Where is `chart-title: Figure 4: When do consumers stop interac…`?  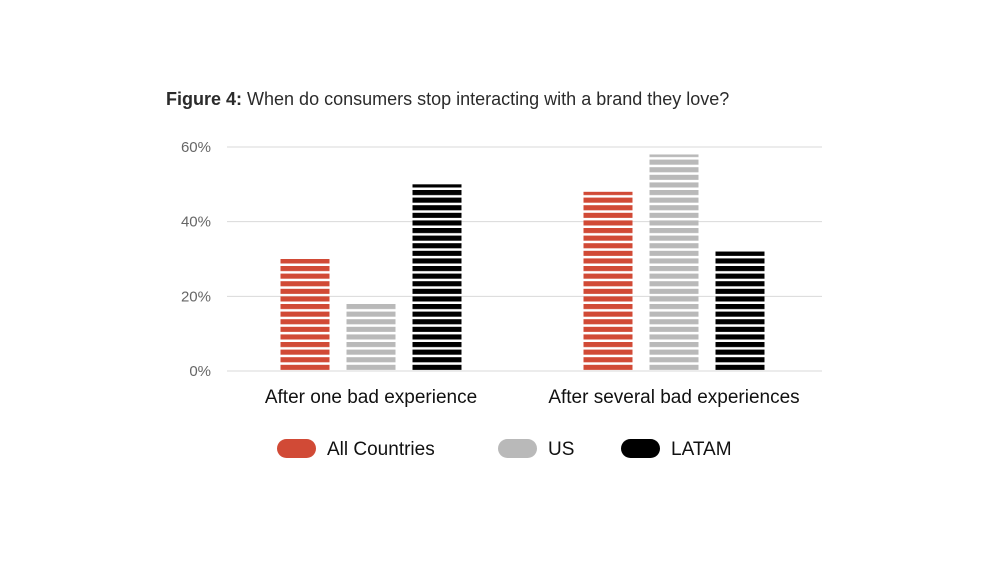 chart-title: Figure 4: When do consumers stop interac… is located at coordinates (447, 99).